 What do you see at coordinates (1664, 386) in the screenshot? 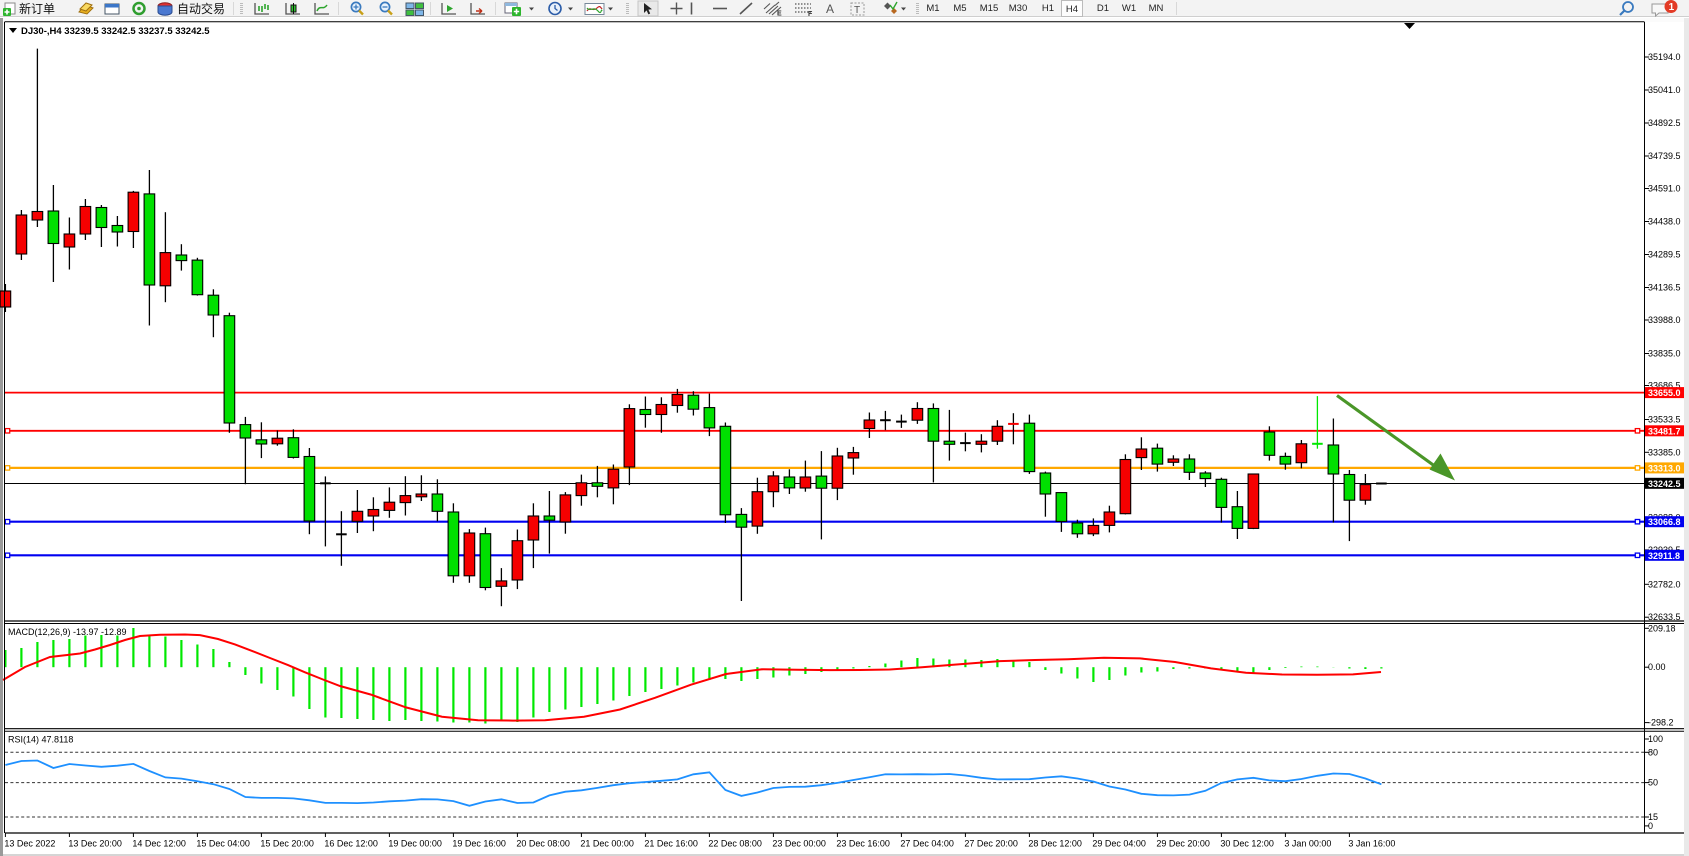
I see `svg-text: 33686.5` at bounding box center [1664, 386].